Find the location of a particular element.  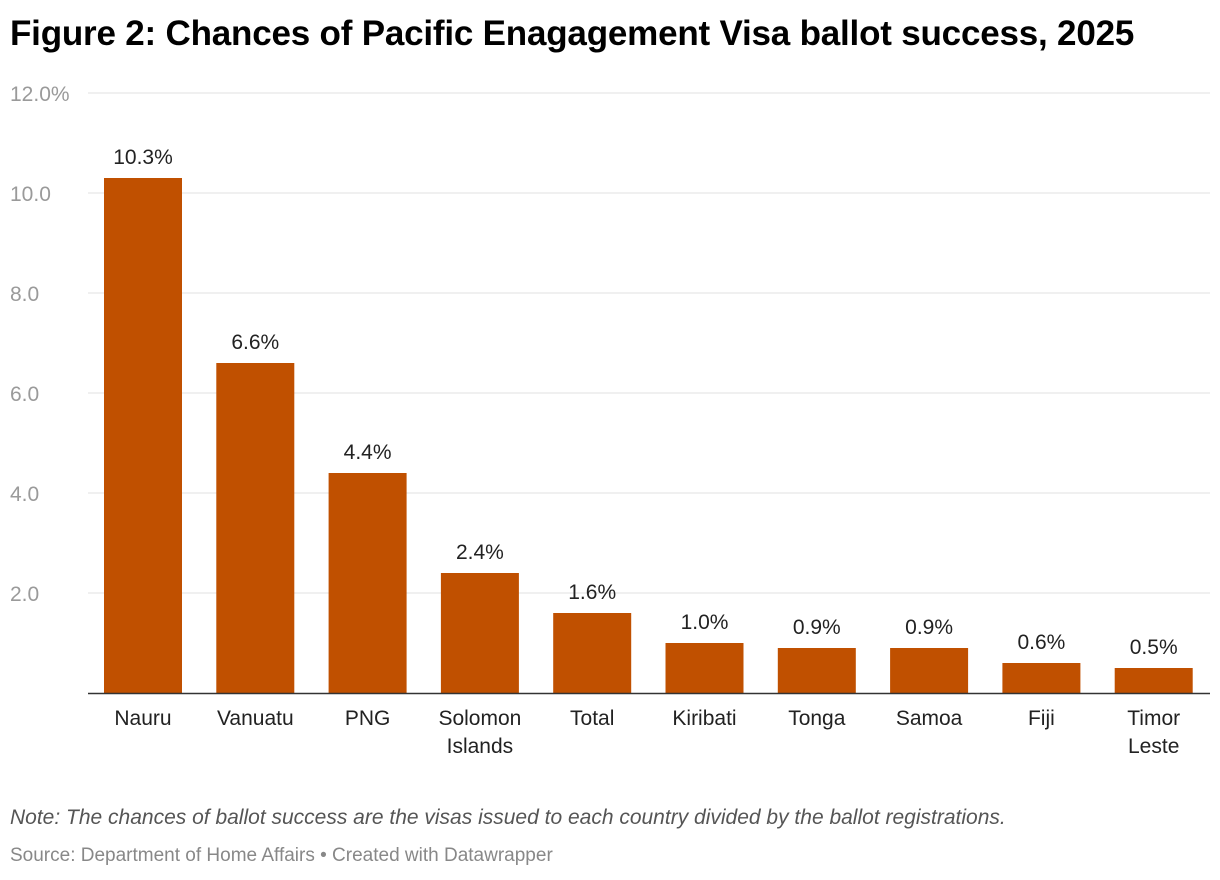

x-tick-label: PNG is located at coordinates (368, 718).